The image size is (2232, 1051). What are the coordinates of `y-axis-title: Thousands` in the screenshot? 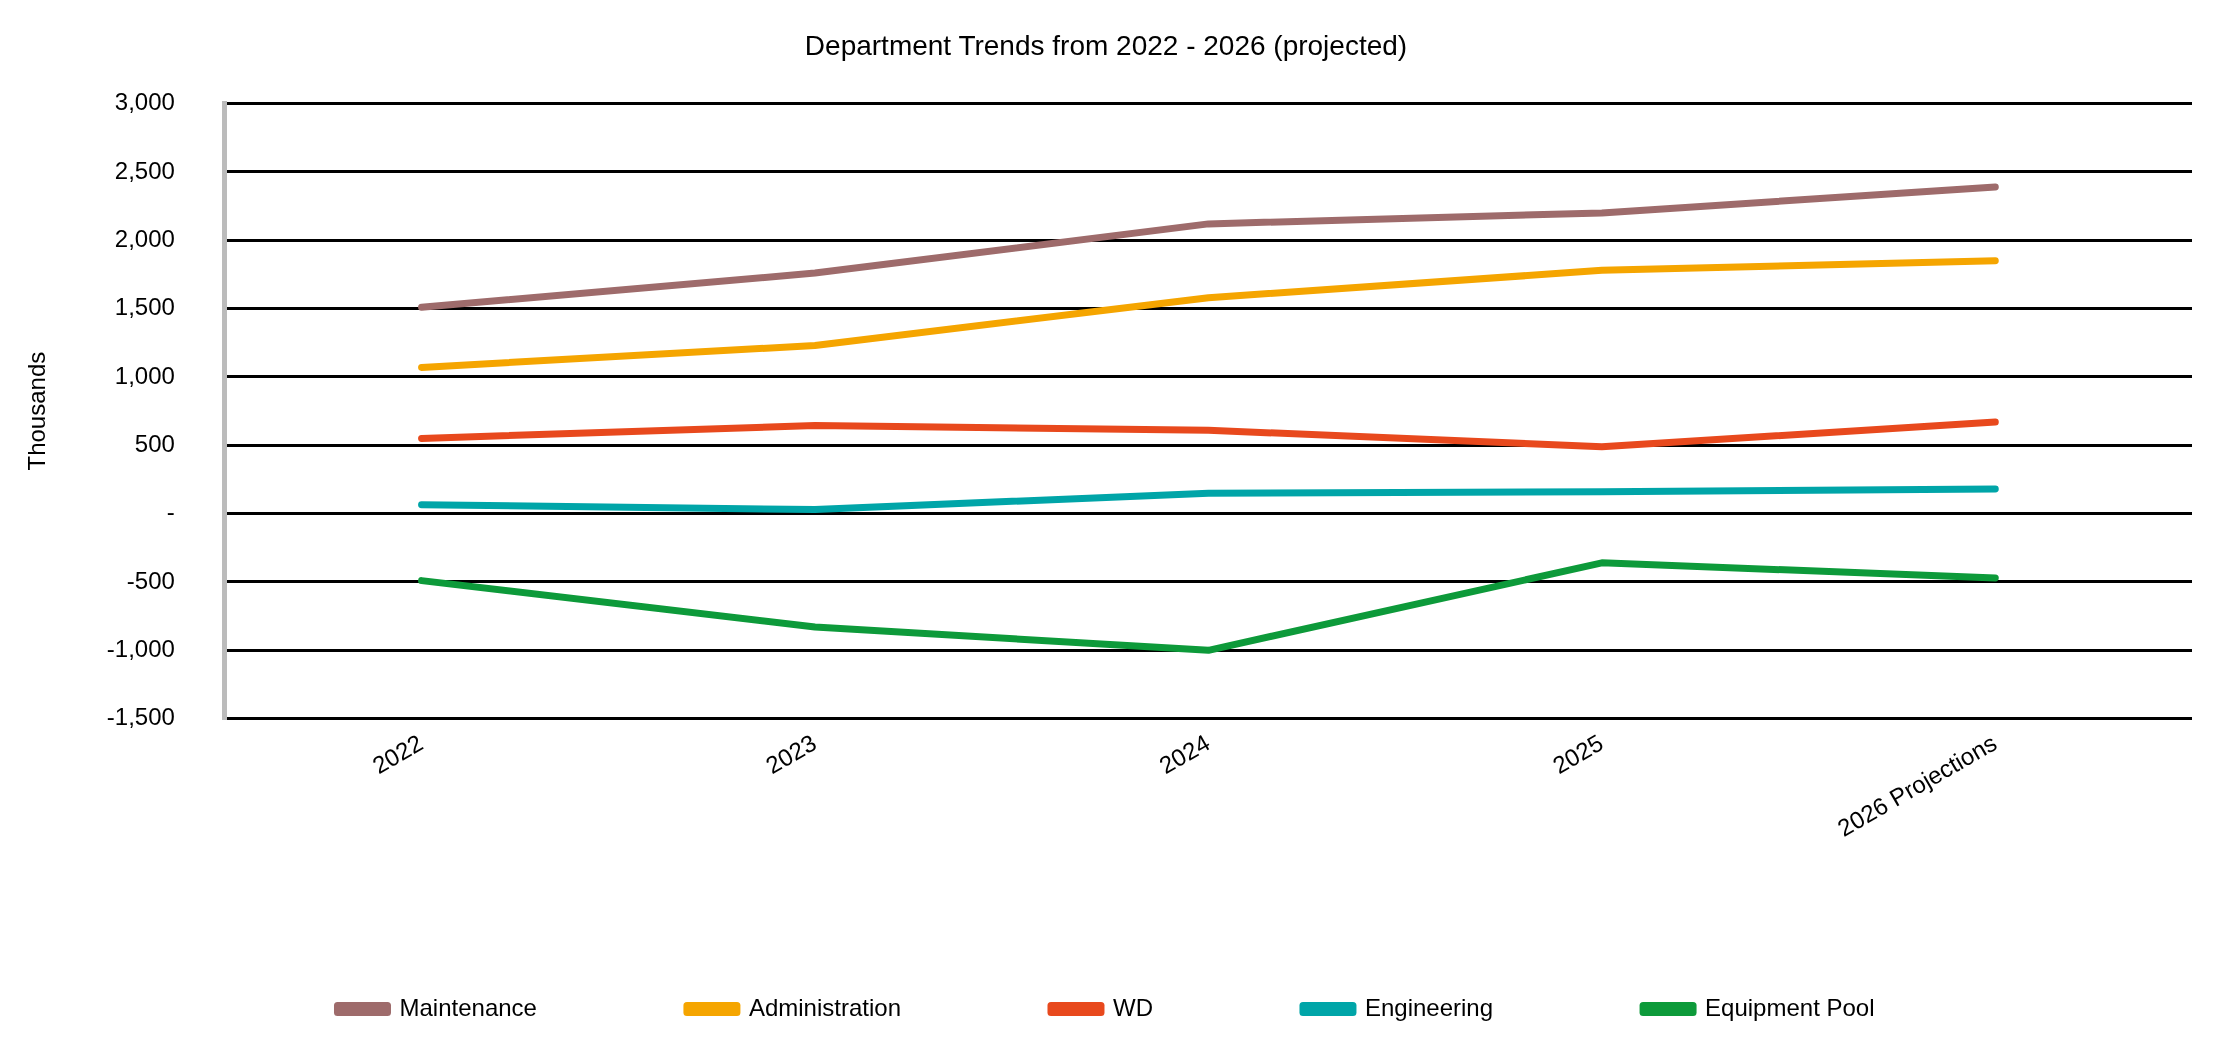 It's located at (37, 411).